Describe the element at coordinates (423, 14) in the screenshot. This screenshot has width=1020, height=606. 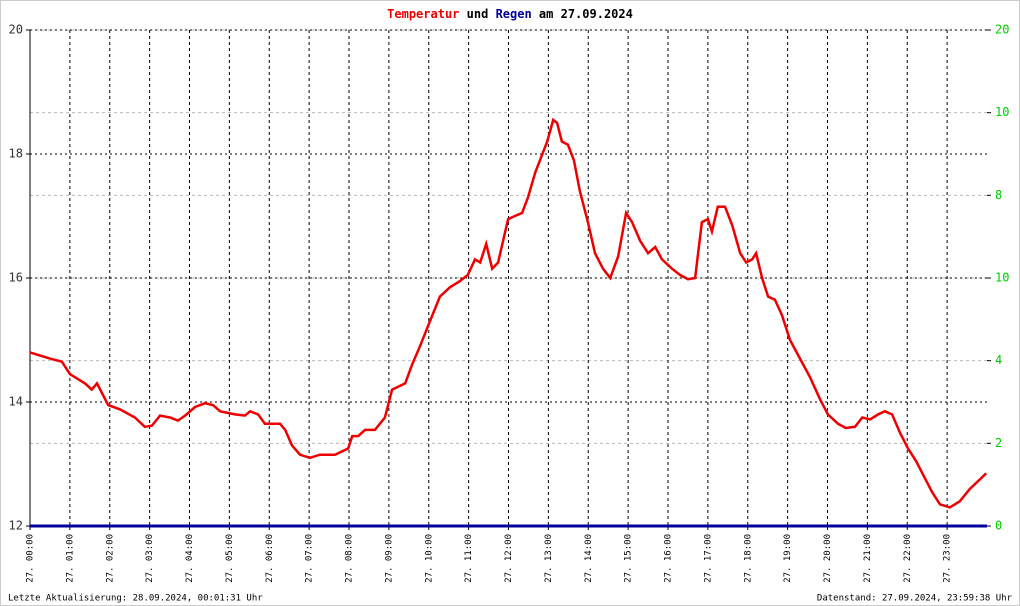
I see `title-temperature: Temperatur` at that location.